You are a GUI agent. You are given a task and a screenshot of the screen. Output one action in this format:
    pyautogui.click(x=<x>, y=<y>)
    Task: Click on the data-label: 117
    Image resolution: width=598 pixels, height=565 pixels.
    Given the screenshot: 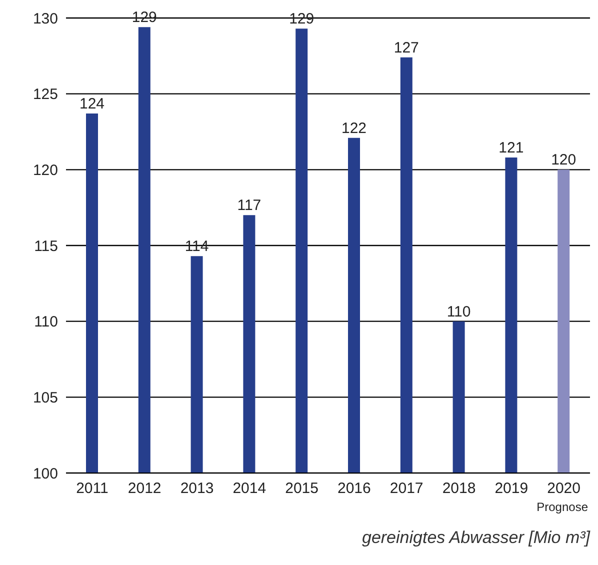 What is the action you would take?
    pyautogui.click(x=249, y=205)
    